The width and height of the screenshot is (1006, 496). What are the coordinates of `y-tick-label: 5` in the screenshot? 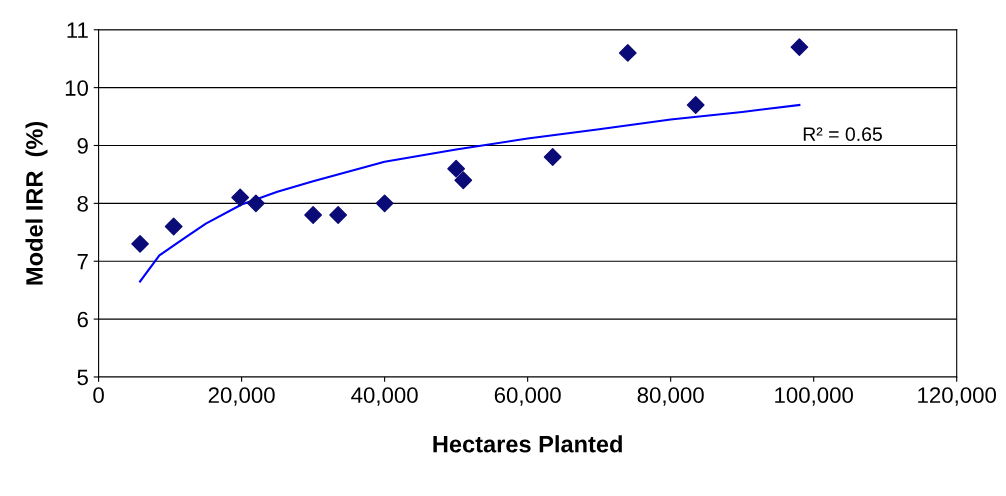 It's located at (82, 377).